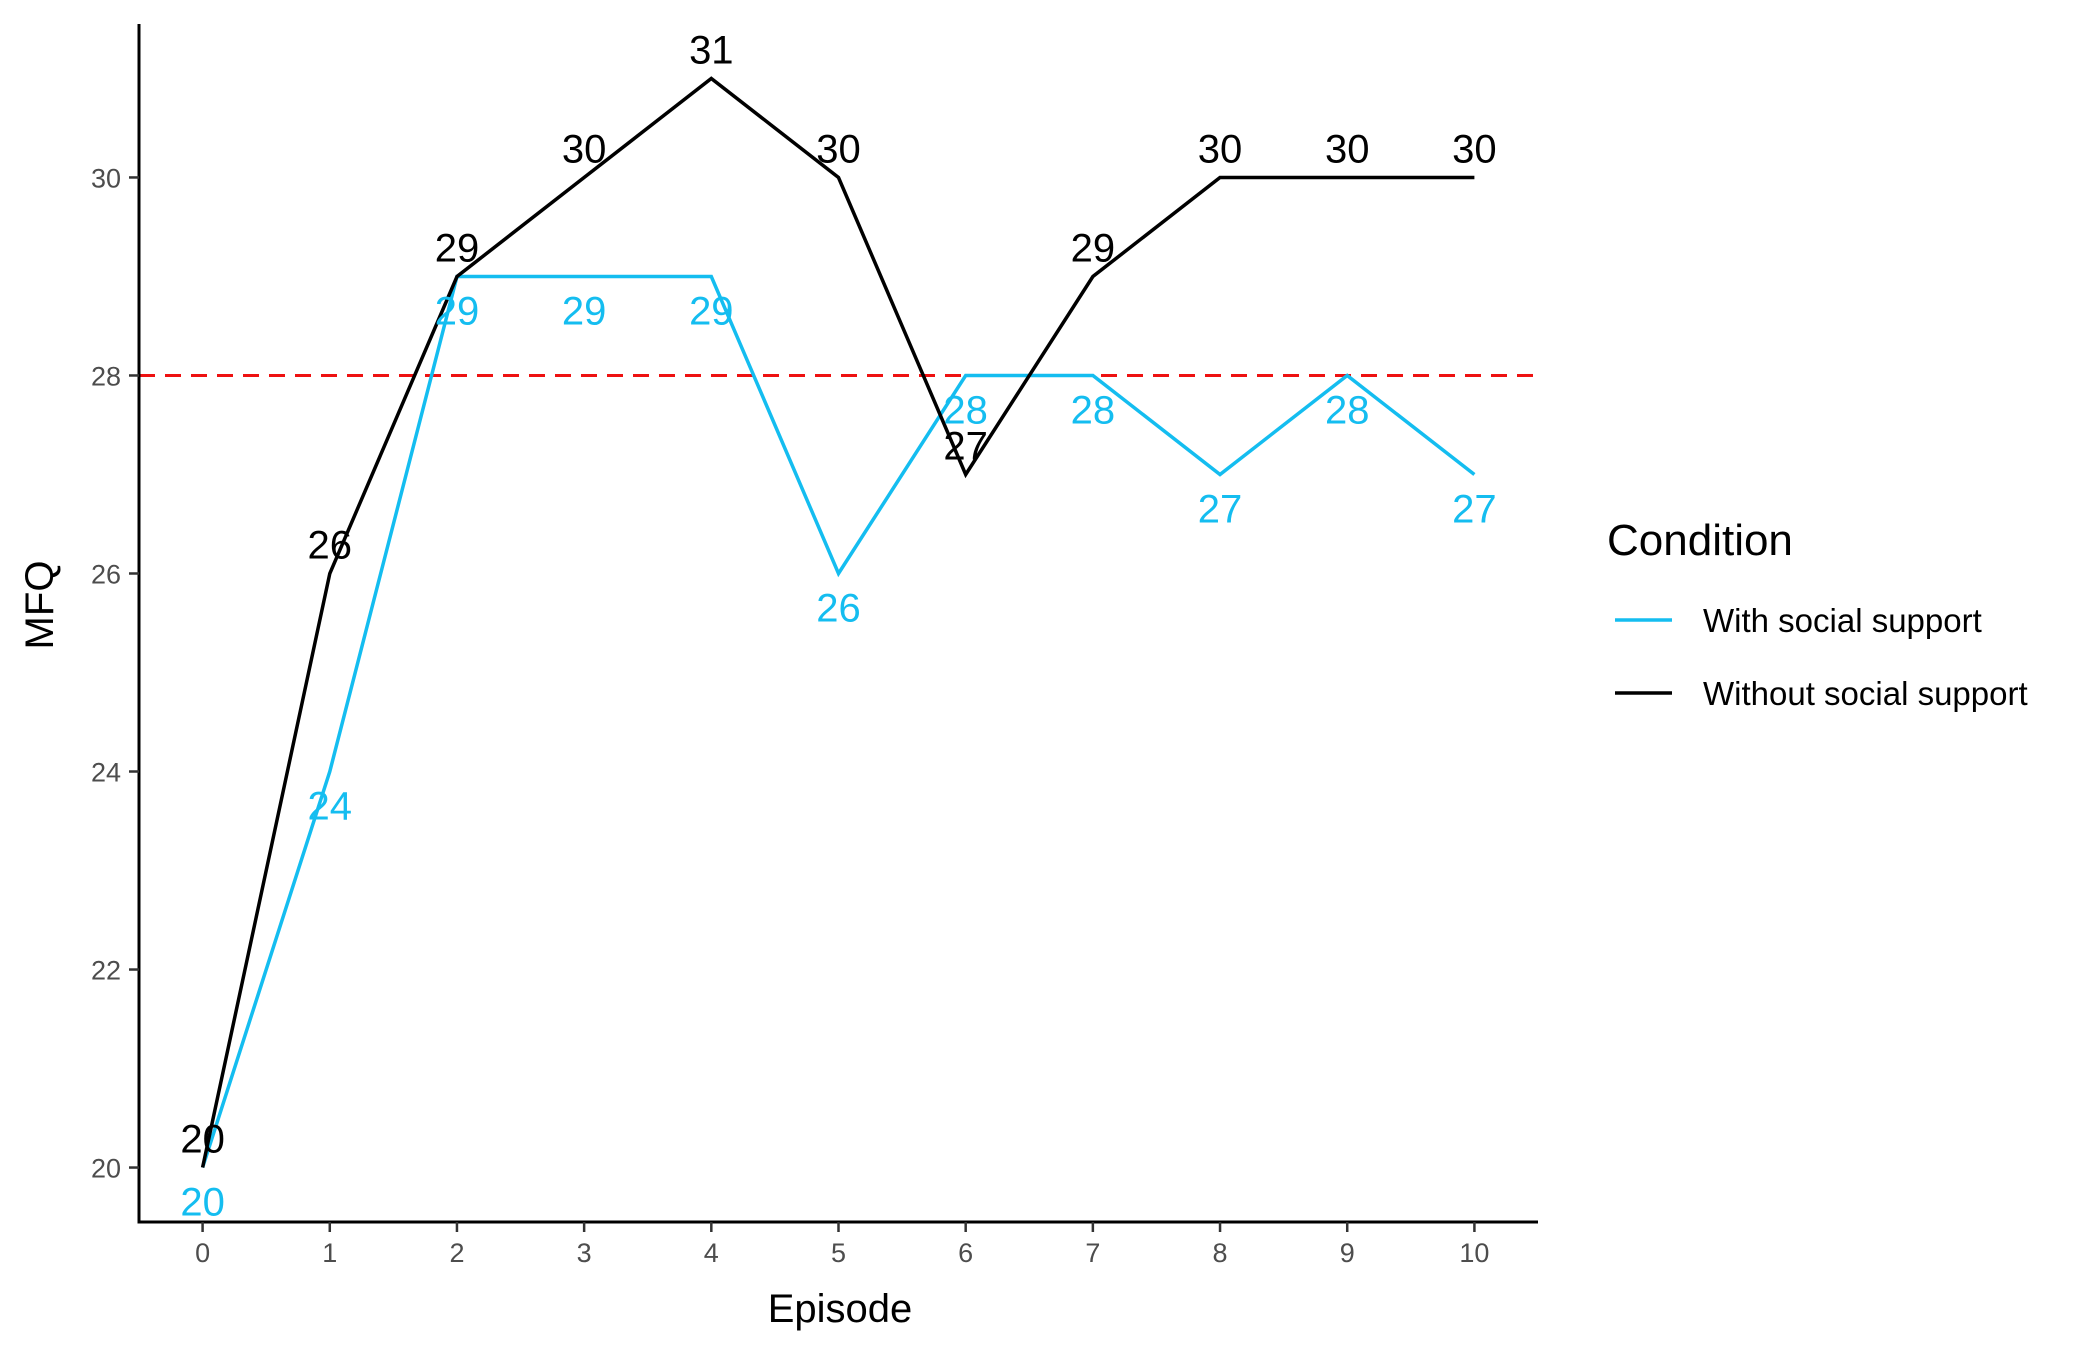 The height and width of the screenshot is (1350, 2100). I want to click on data-label-1-8: 30, so click(1220, 149).